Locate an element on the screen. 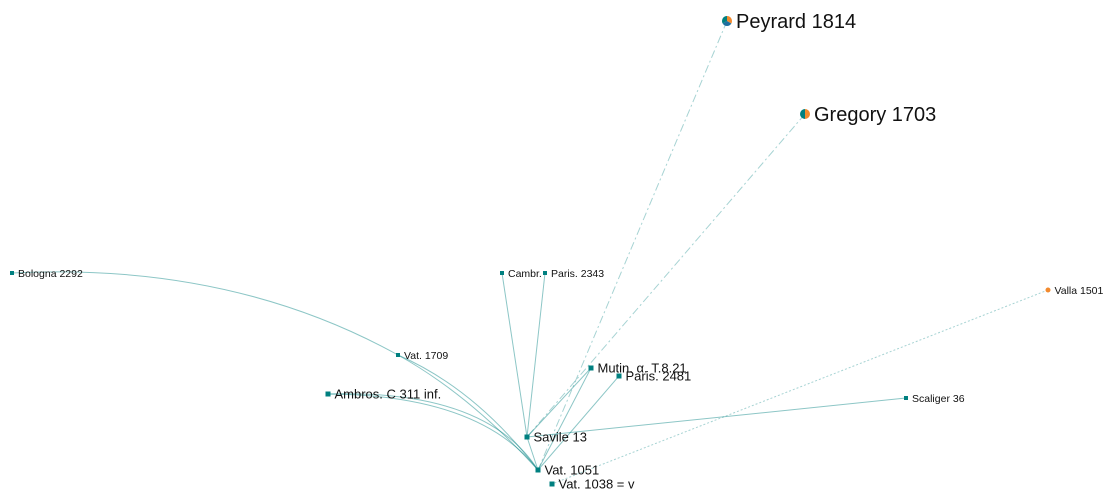  node-scaliger-label: Scaliger 36 is located at coordinates (938, 399).